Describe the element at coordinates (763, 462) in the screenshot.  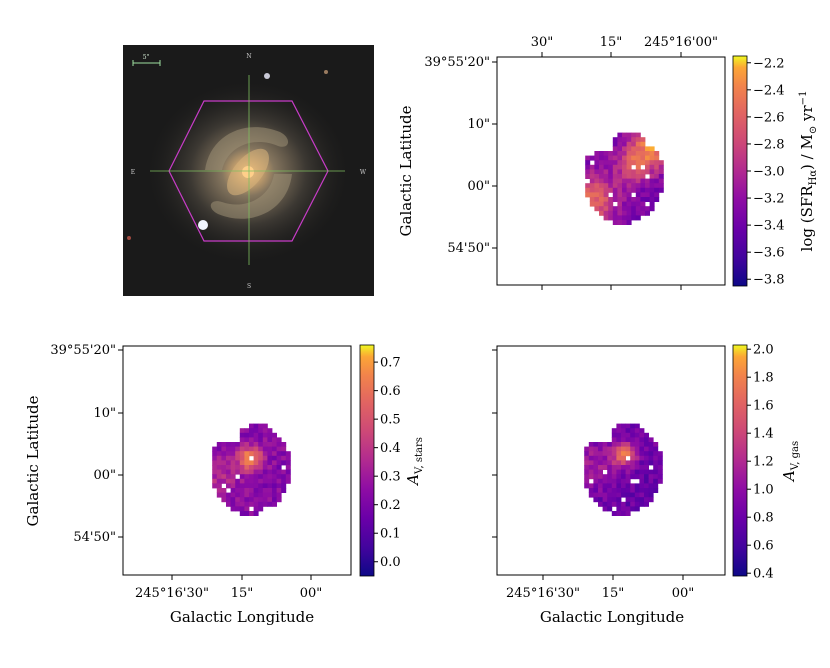
I see `colorbar-tick-label: 1.2` at that location.